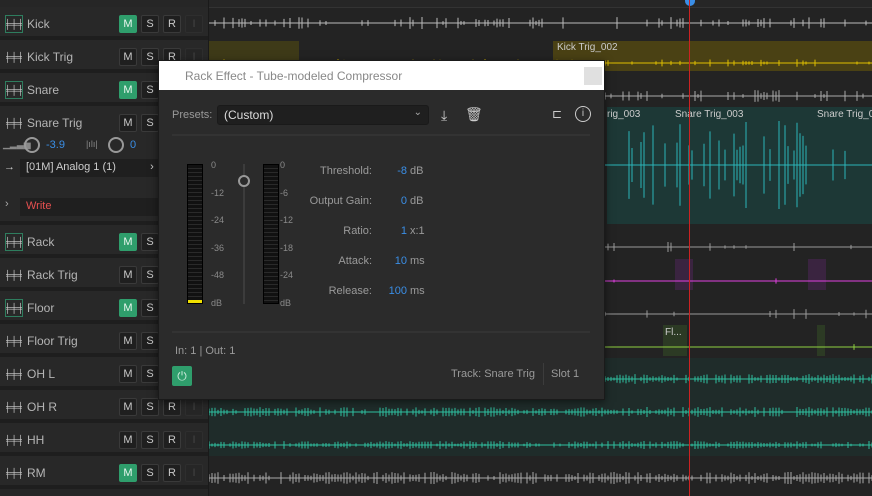  I want to click on track-name: Floor, so click(41, 307).